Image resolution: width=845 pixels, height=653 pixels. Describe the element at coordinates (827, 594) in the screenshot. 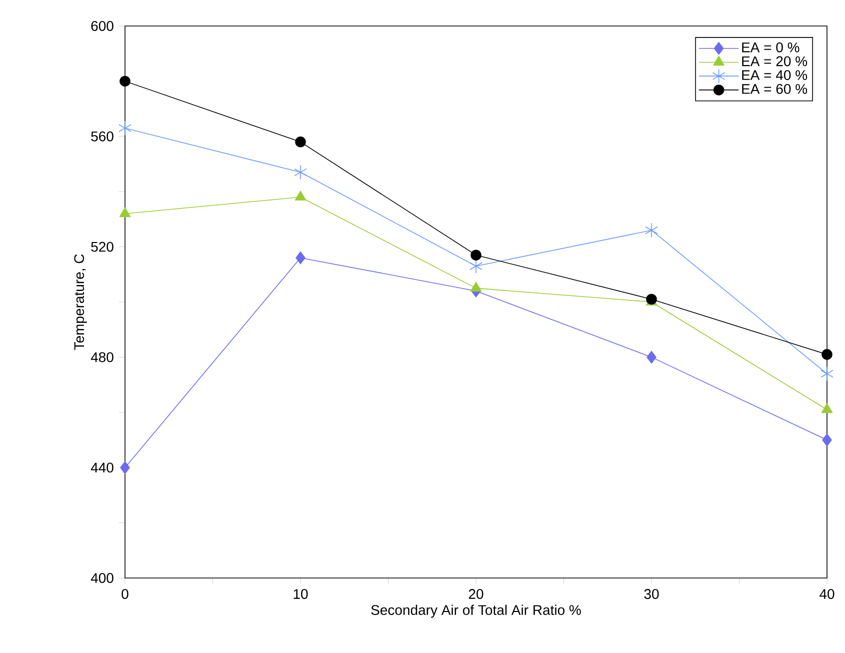

I see `x-tick-label: 40` at that location.